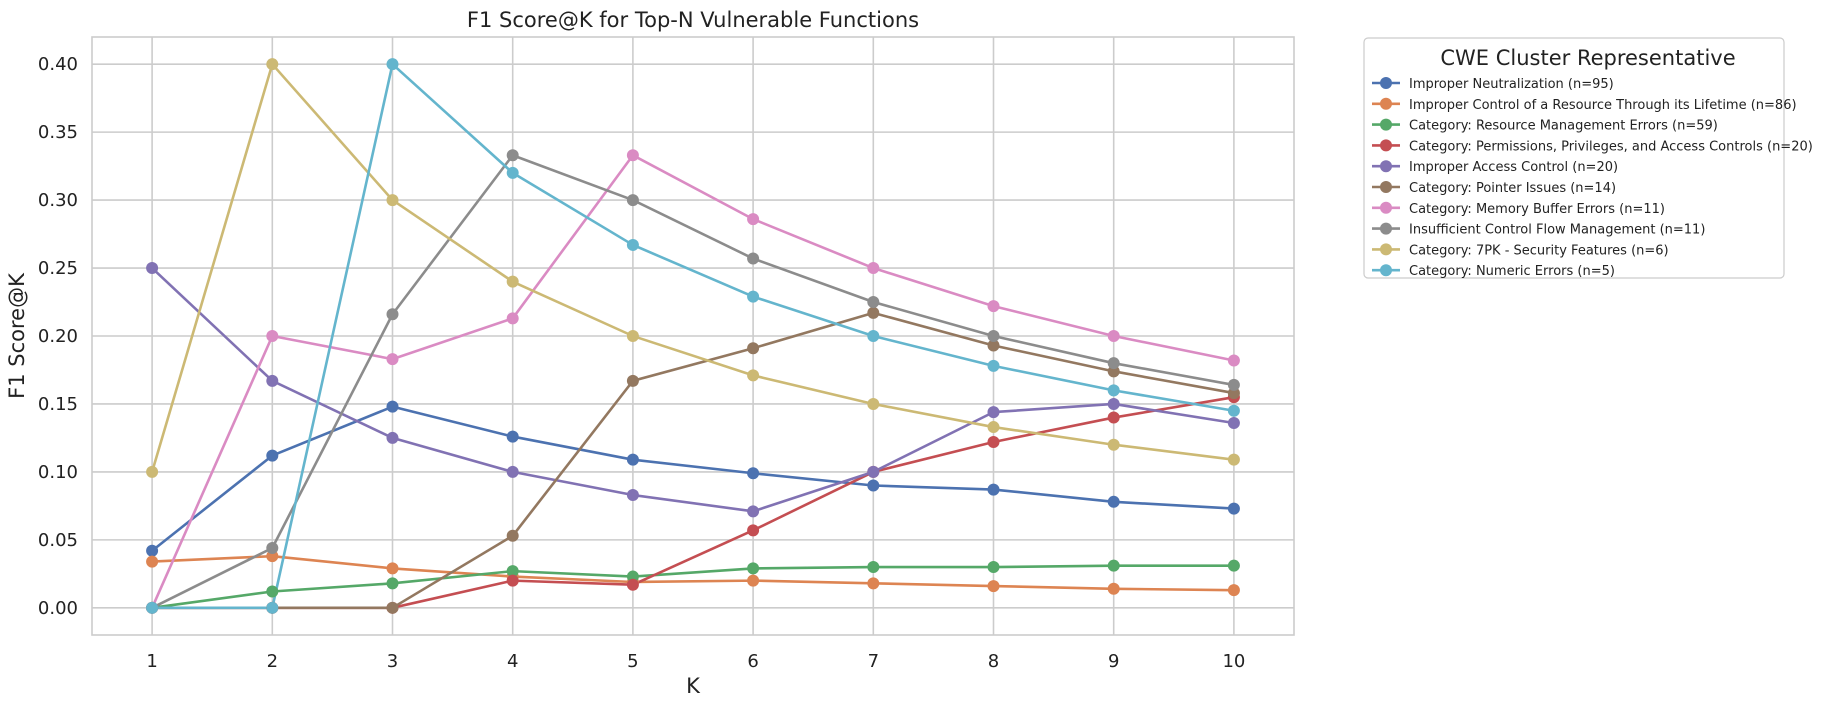  What do you see at coordinates (632, 661) in the screenshot?
I see `x-tick-label: 5` at bounding box center [632, 661].